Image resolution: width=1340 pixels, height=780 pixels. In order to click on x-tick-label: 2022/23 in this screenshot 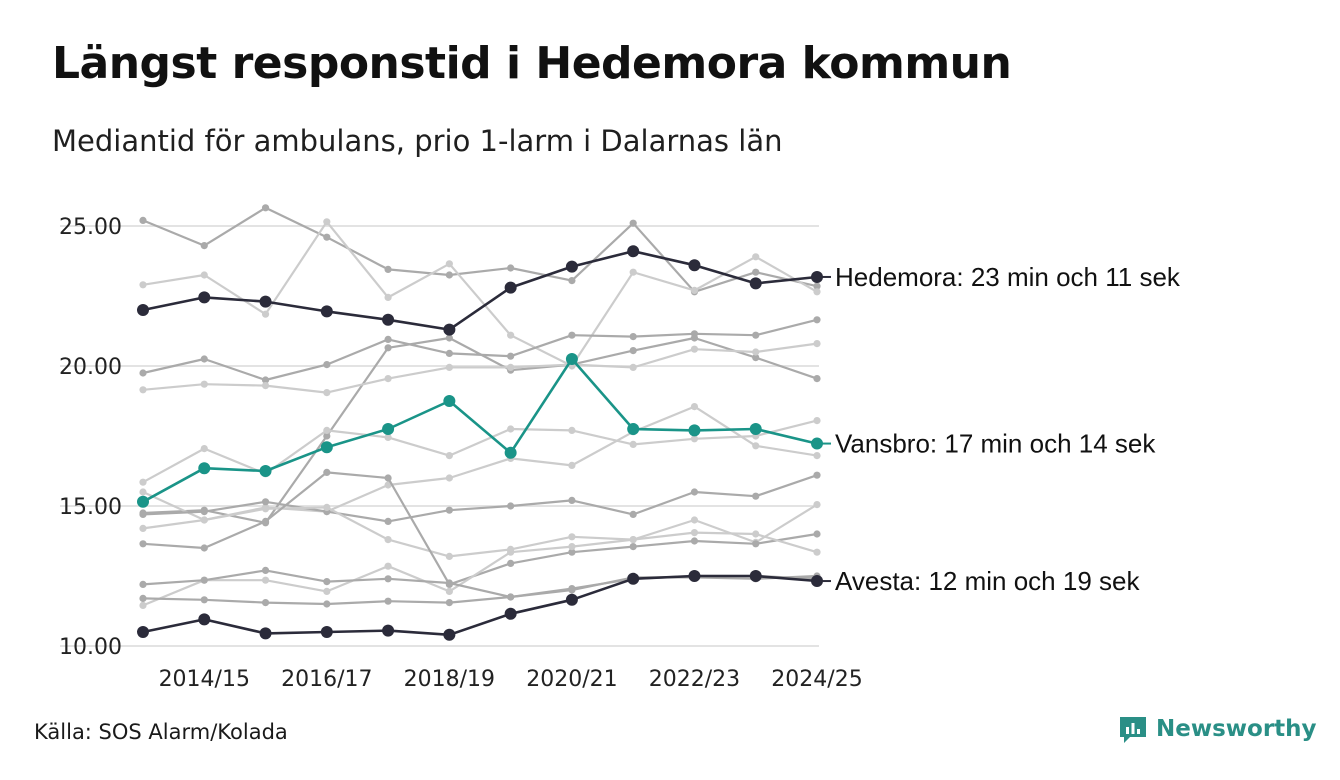, I will do `click(694, 679)`.